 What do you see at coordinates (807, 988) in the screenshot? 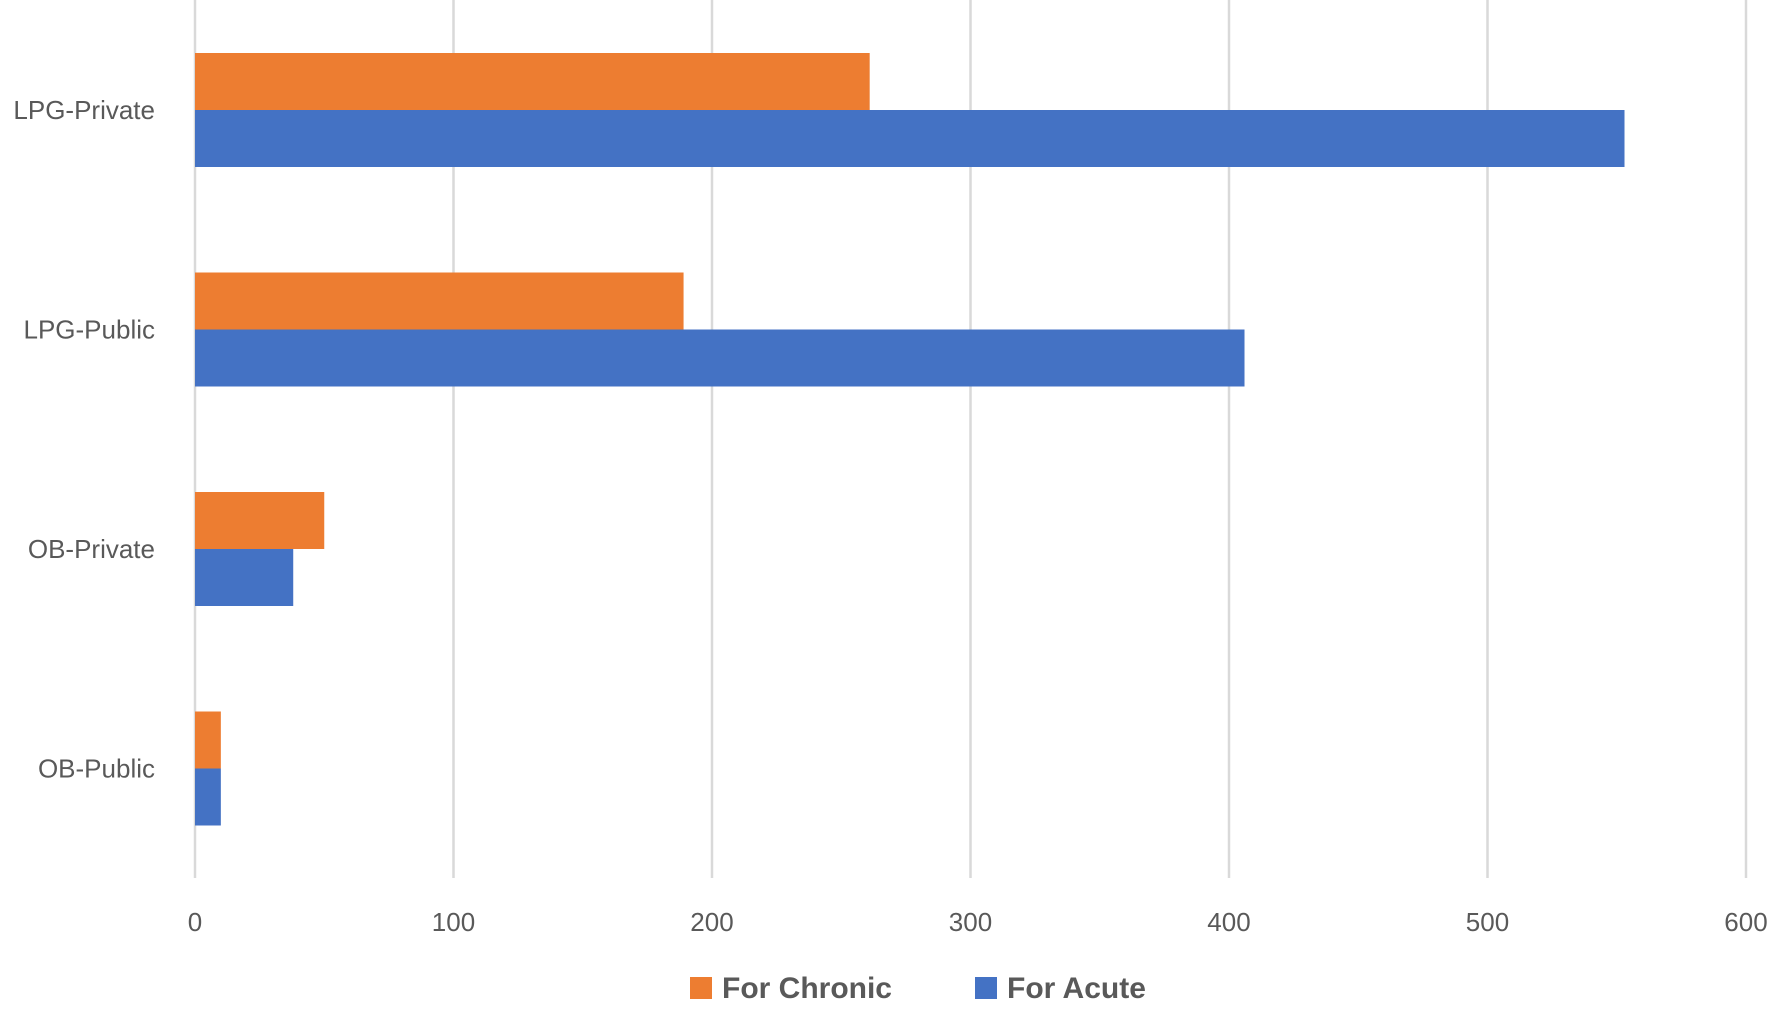
I see `legend-label-for-chronic: For Chronic` at bounding box center [807, 988].